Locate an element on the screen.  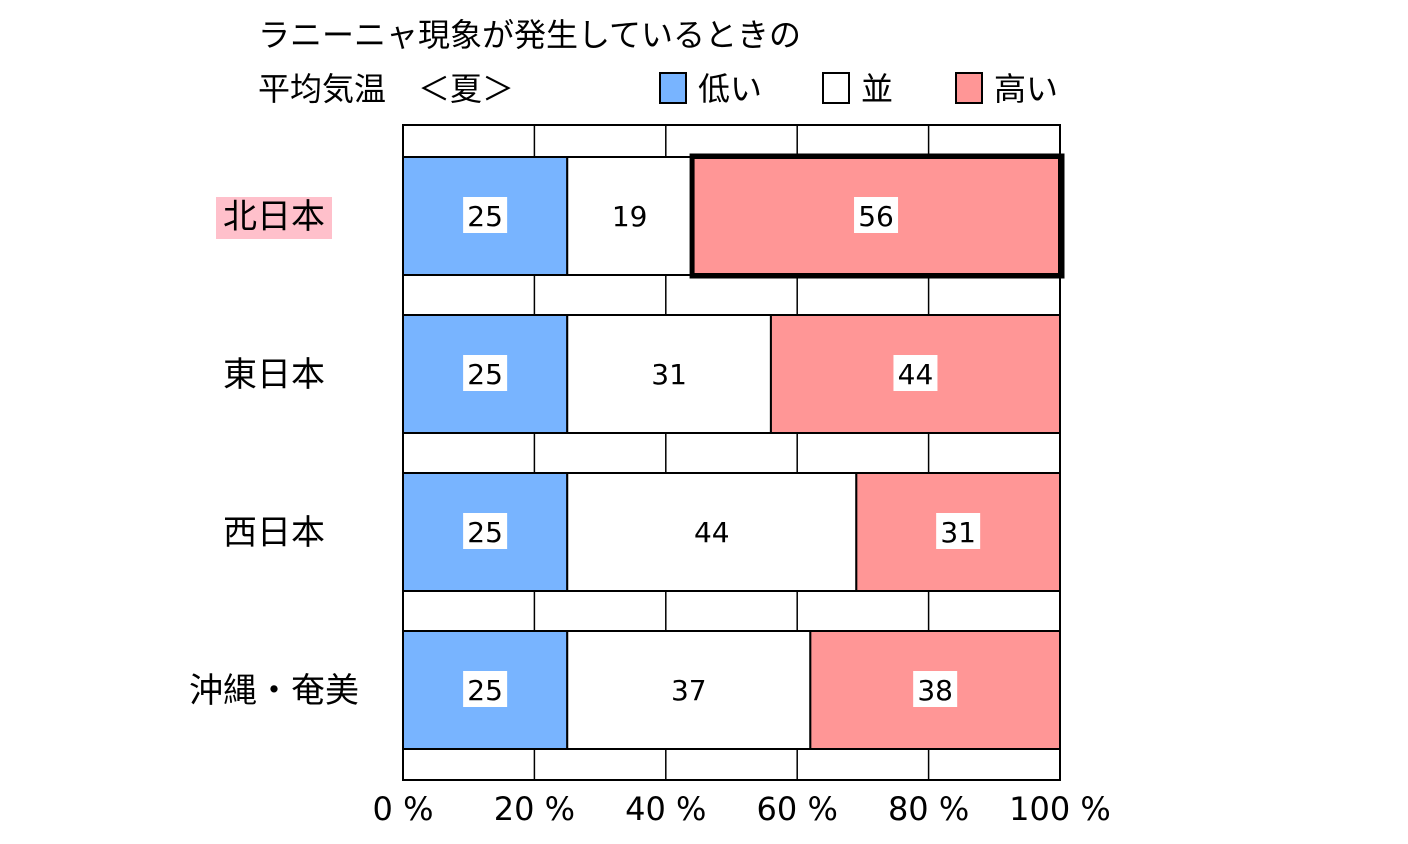
data-label: 37 is located at coordinates (689, 690).